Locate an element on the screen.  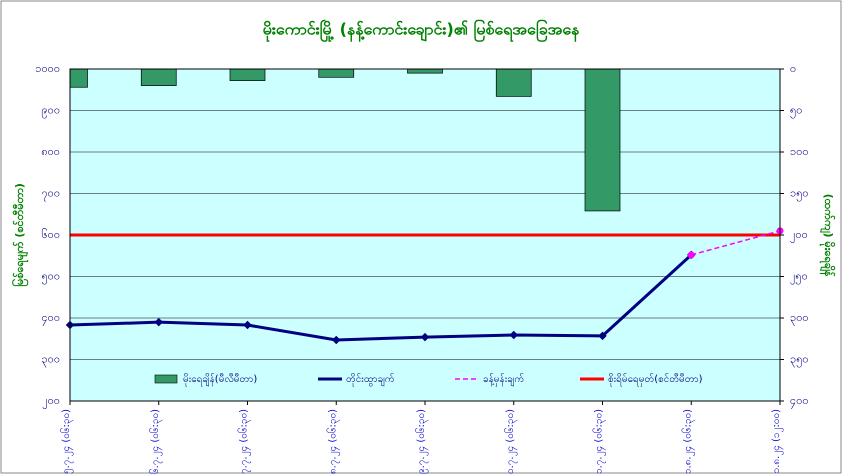
x-tick-label: ၂၅.၇.၂၄ (၀၆:၃၀) is located at coordinates (66, 441).